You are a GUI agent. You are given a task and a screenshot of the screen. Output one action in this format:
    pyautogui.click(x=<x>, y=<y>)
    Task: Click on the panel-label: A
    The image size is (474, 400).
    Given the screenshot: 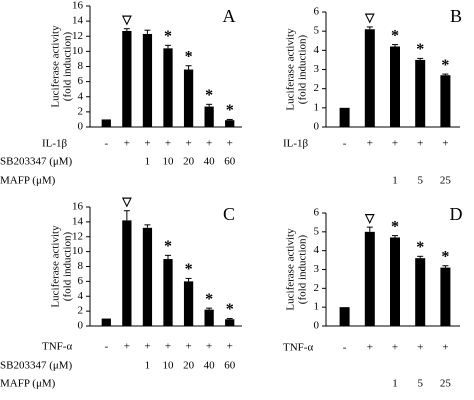 What is the action you would take?
    pyautogui.click(x=229, y=16)
    